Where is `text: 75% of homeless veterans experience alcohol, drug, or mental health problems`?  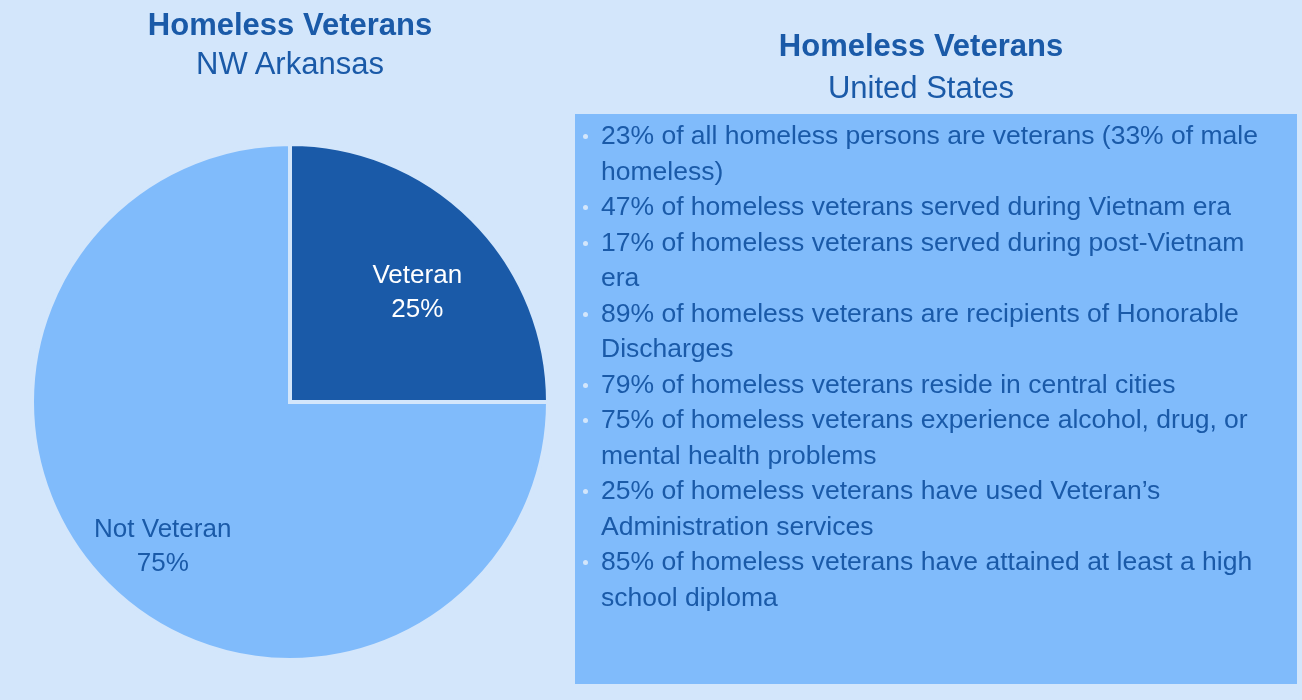
text: 75% of homeless veterans experience alcohol, drug, or mental health problems is located at coordinates (924, 437).